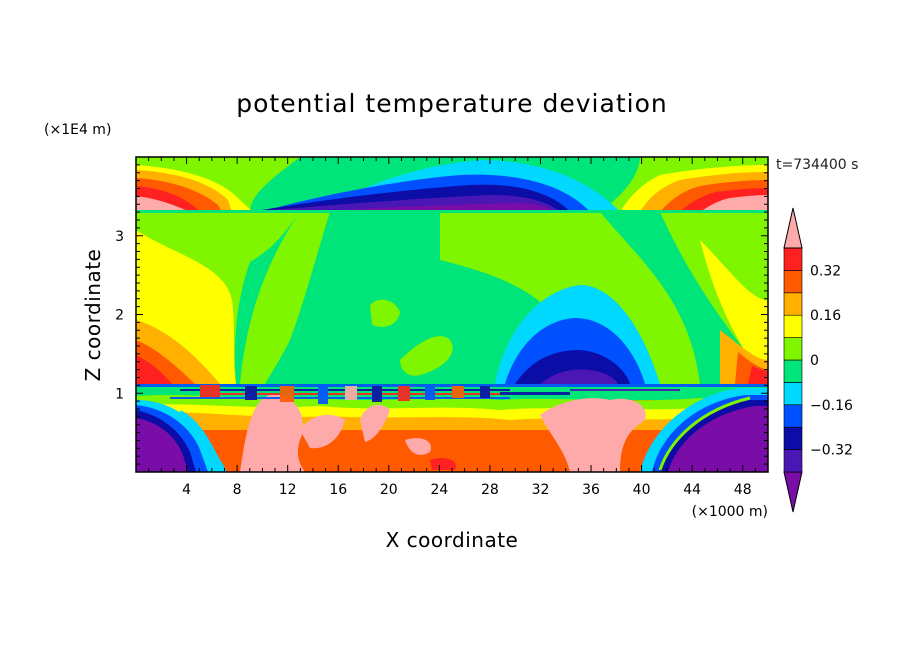 The width and height of the screenshot is (904, 654). Describe the element at coordinates (825, 316) in the screenshot. I see `colorbar-label: 0.16` at that location.